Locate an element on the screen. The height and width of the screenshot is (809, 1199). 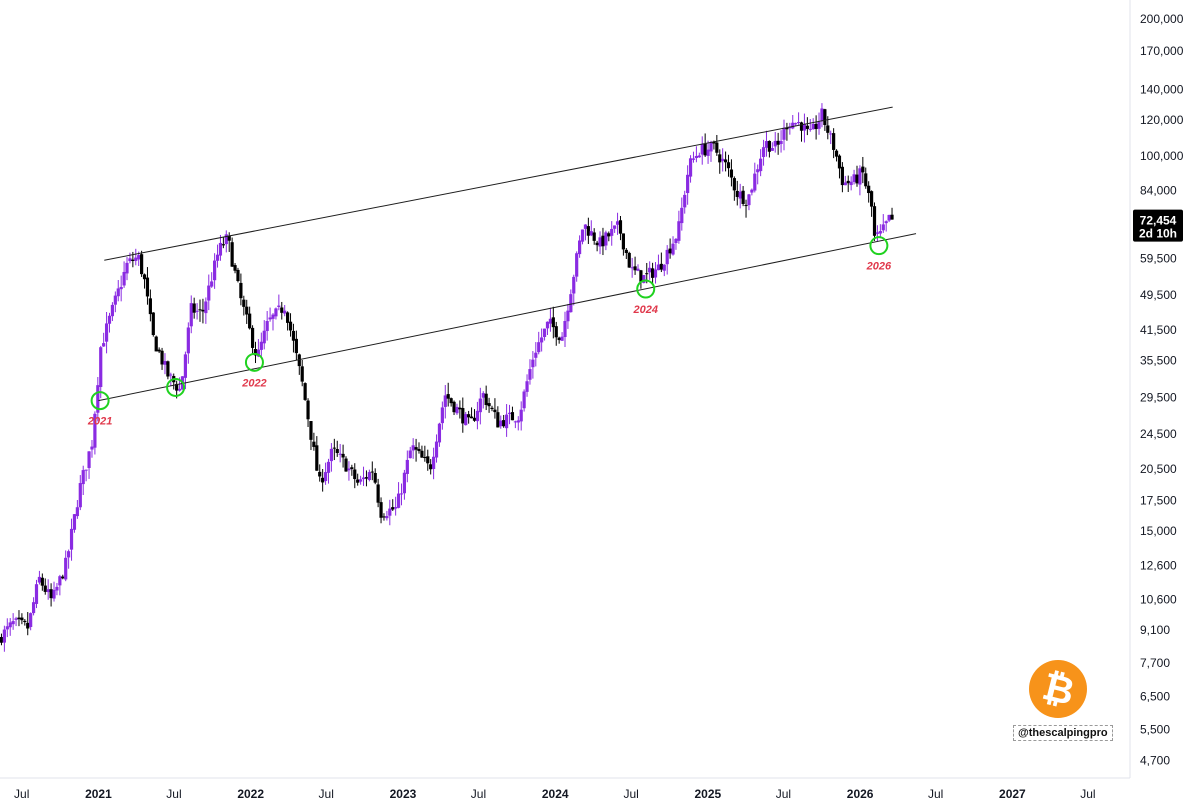
touch-year-label: 2022 is located at coordinates (253, 383).